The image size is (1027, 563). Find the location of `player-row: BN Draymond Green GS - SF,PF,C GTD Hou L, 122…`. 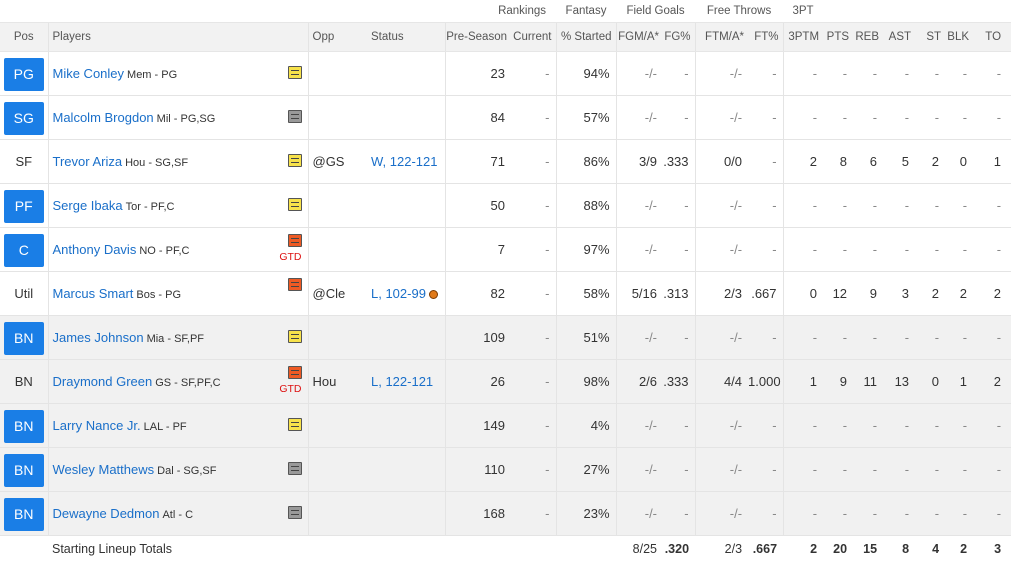

player-row: BN Draymond Green GS - SF,PF,C GTD Hou L, 122… is located at coordinates (506, 381).